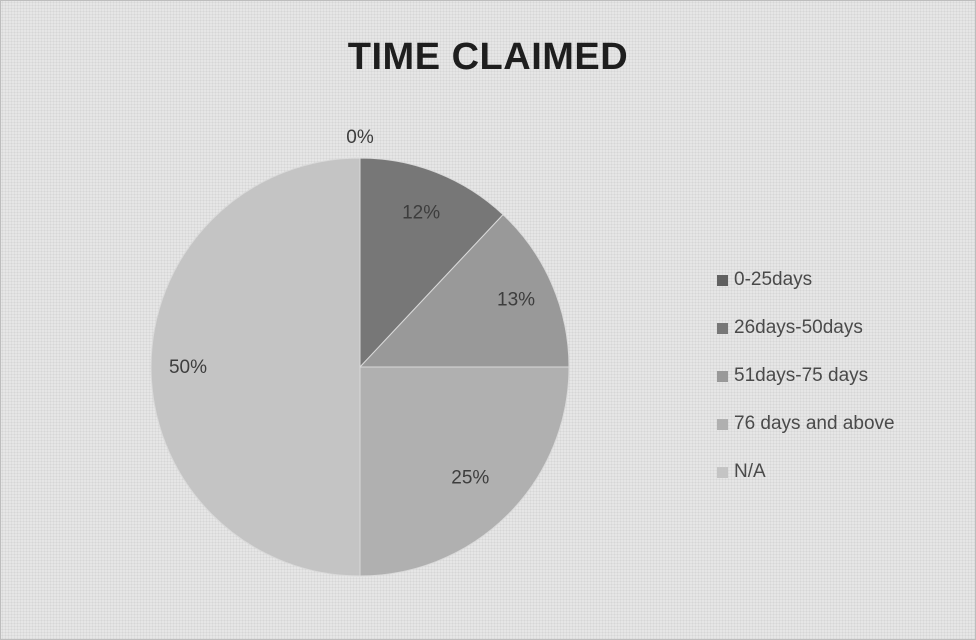  I want to click on legend-item: 76 days and above, so click(806, 424).